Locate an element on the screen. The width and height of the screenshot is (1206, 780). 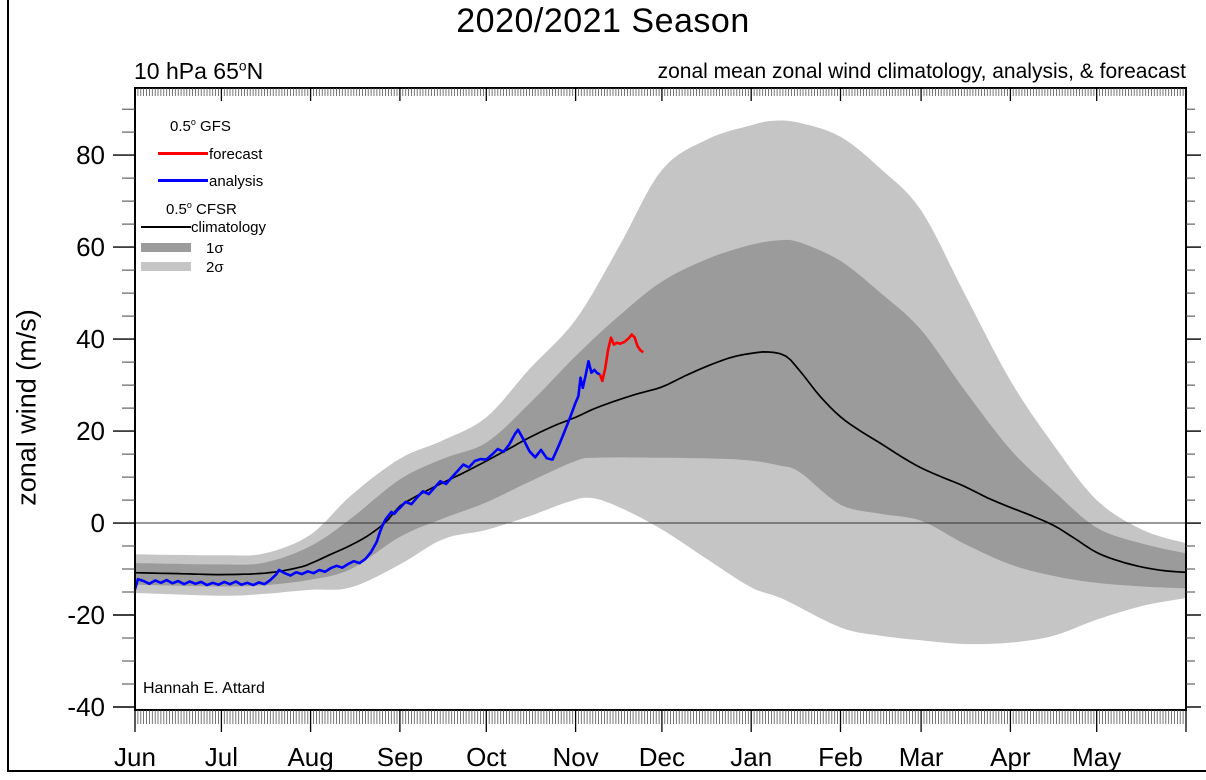
x-tick-label: May is located at coordinates (1096, 757).